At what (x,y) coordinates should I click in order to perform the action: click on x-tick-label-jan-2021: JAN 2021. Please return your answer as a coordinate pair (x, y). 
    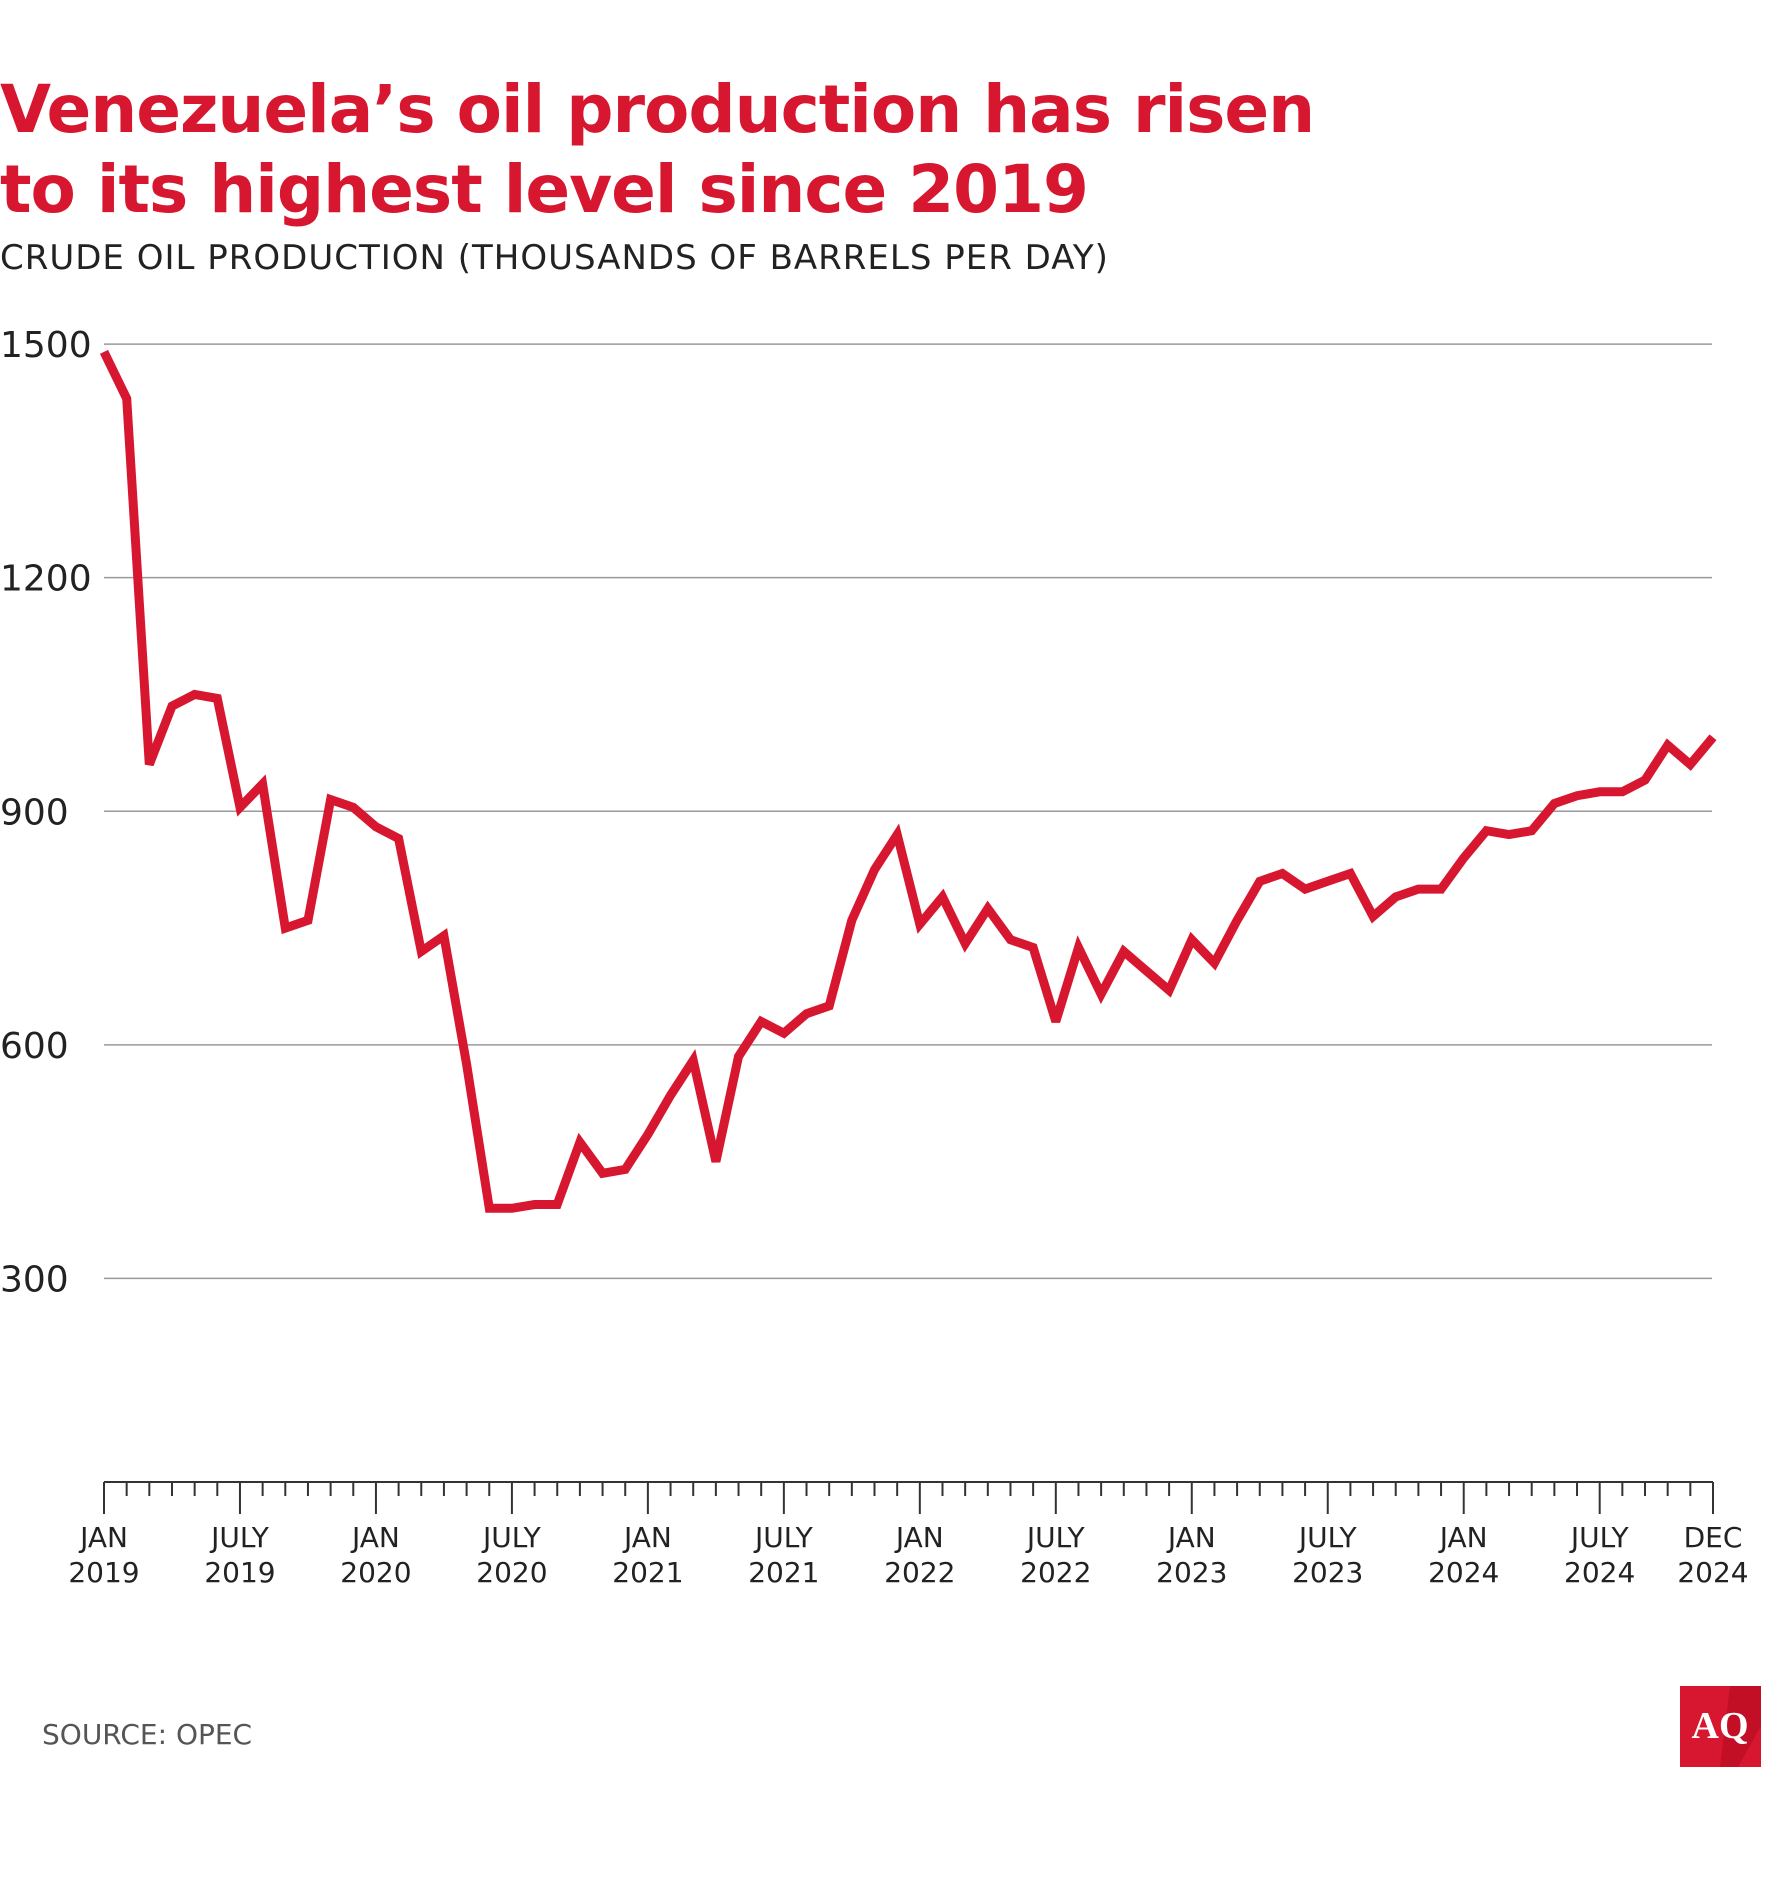
    Looking at the image, I should click on (647, 1555).